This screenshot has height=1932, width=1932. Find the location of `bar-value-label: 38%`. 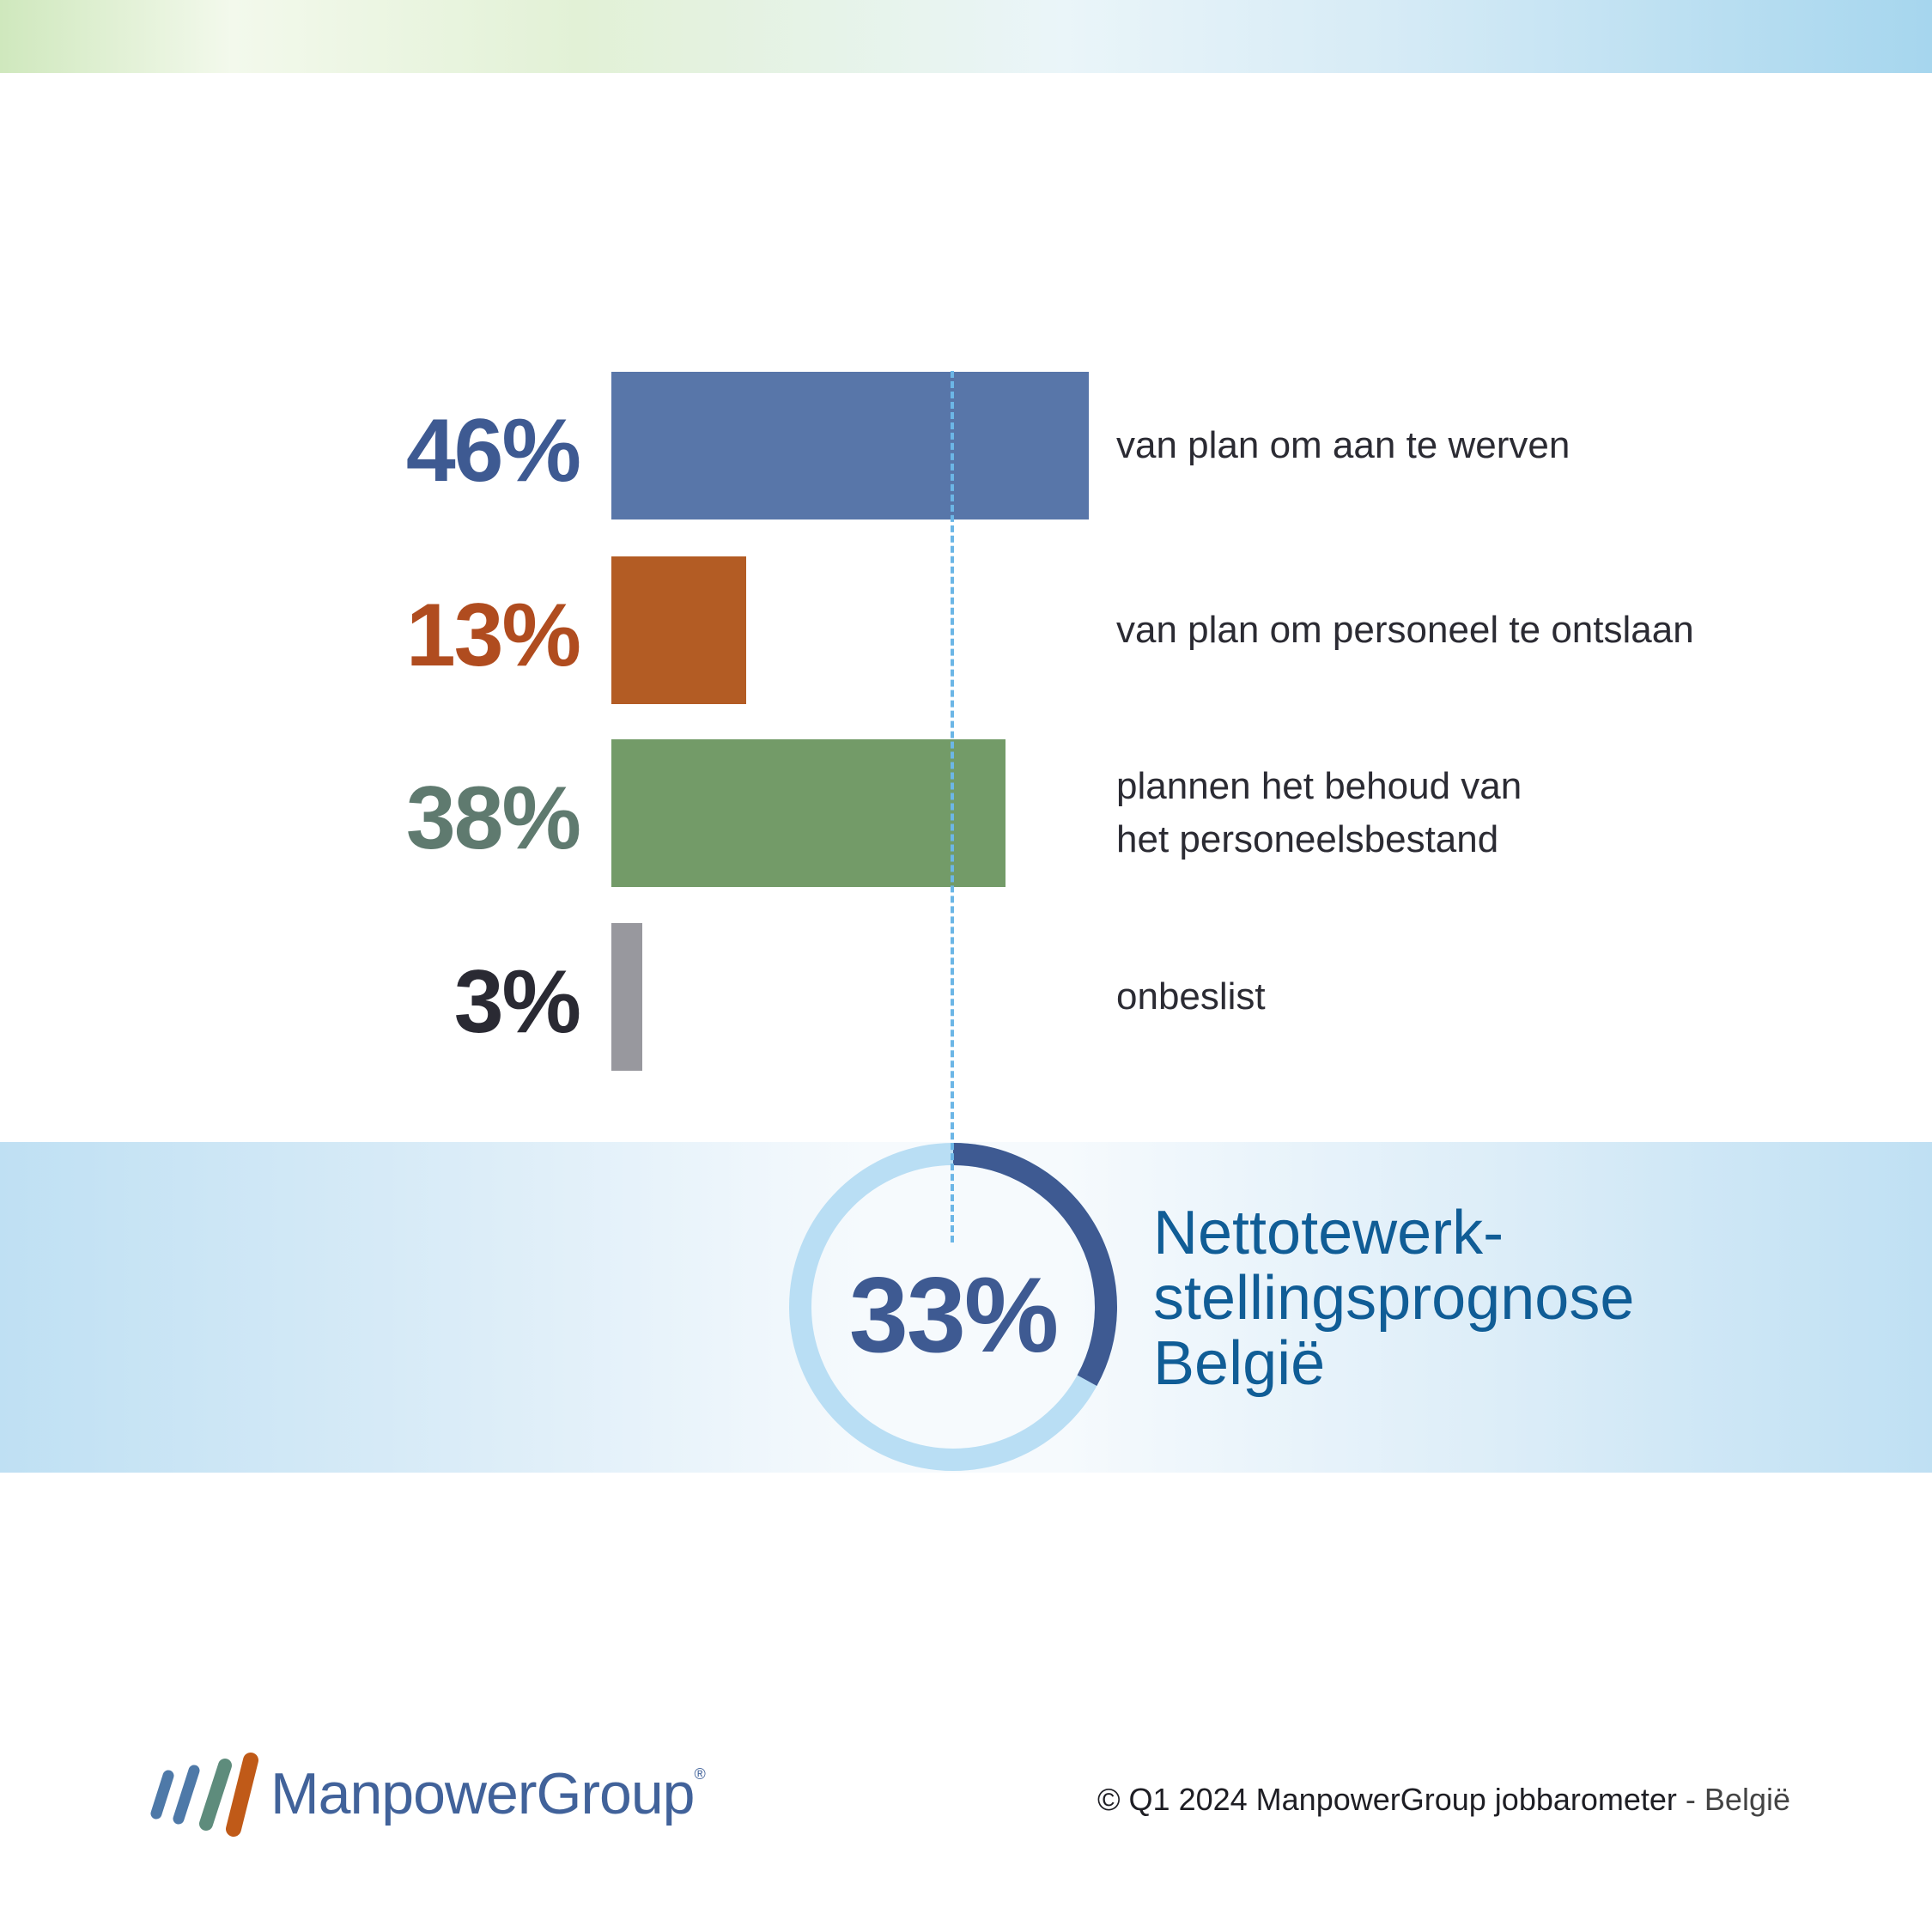

bar-value-label: 38% is located at coordinates (493, 819).